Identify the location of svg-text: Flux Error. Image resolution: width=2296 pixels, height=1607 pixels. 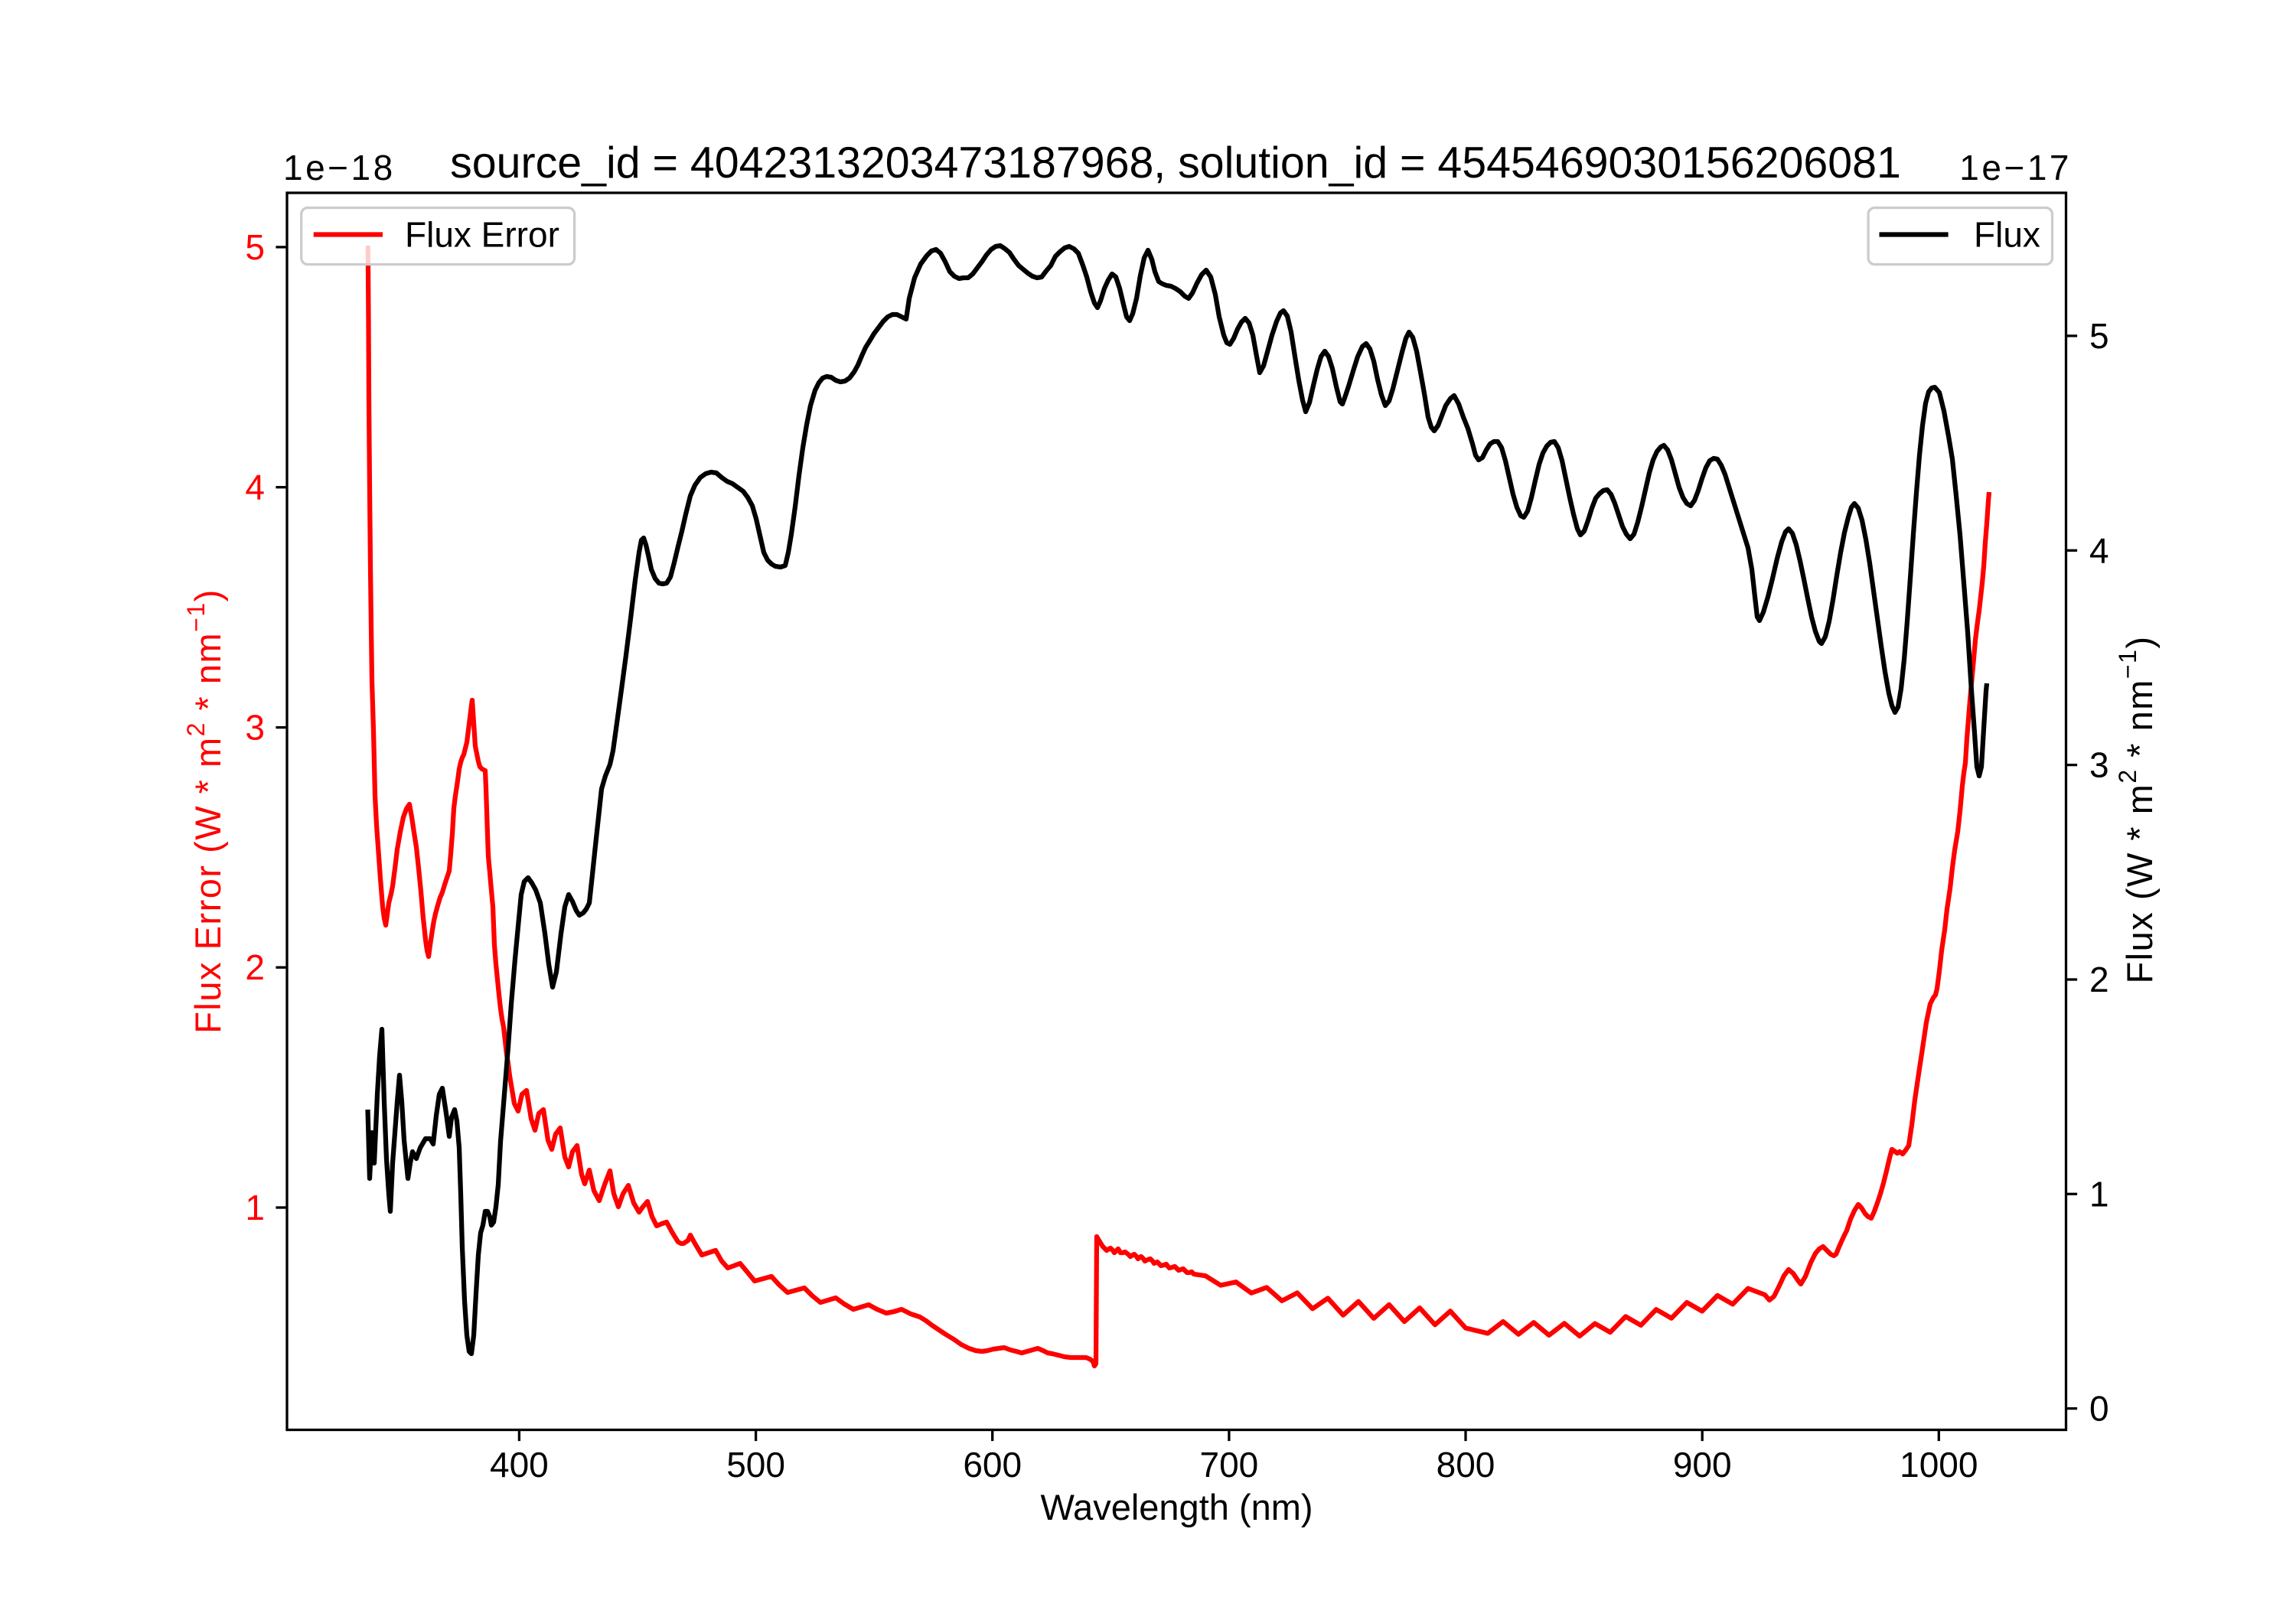
(482, 235).